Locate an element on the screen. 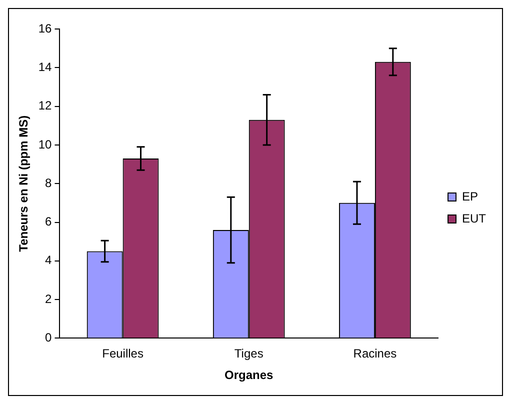 This screenshot has height=404, width=511. x-tick-label: Tiges is located at coordinates (249, 353).